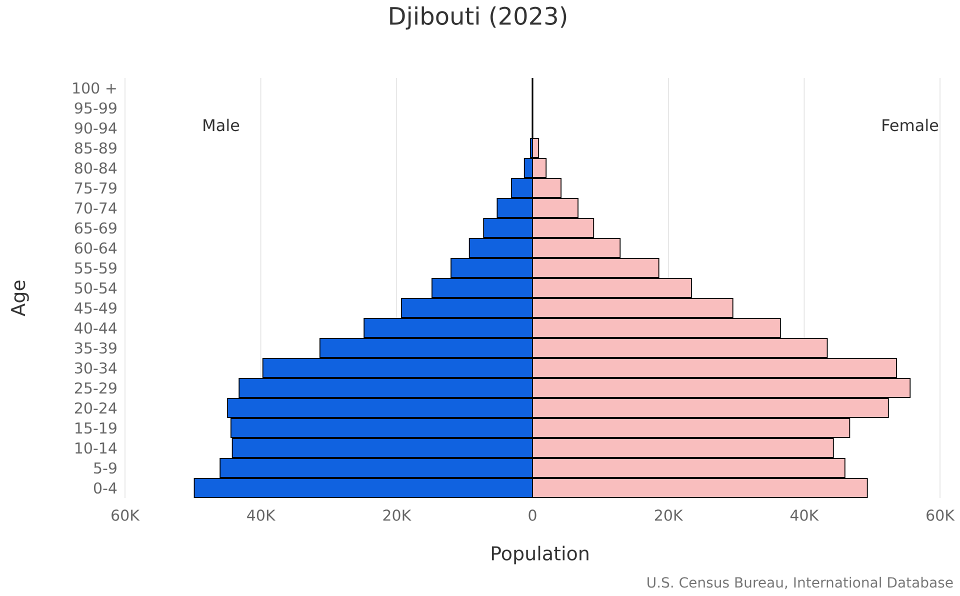 This screenshot has height=596, width=960. Describe the element at coordinates (96, 368) in the screenshot. I see `y-tick-label: 30-34` at that location.